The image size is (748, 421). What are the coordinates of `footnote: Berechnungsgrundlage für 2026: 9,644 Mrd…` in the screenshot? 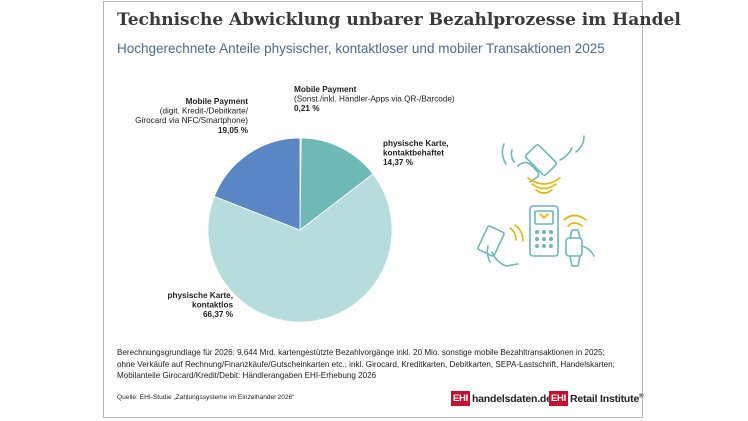 It's located at (377, 364).